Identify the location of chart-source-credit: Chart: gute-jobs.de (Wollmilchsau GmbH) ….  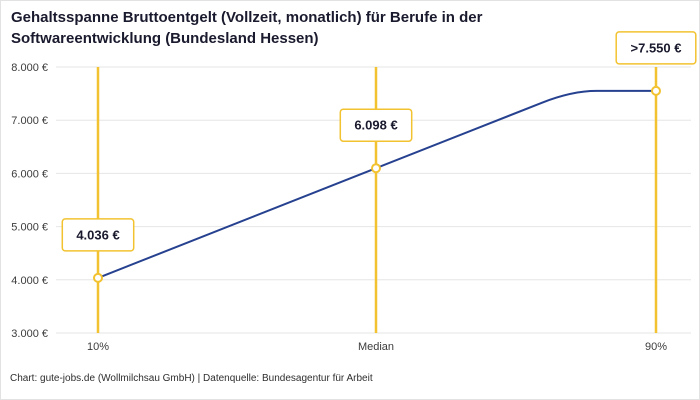
(191, 378).